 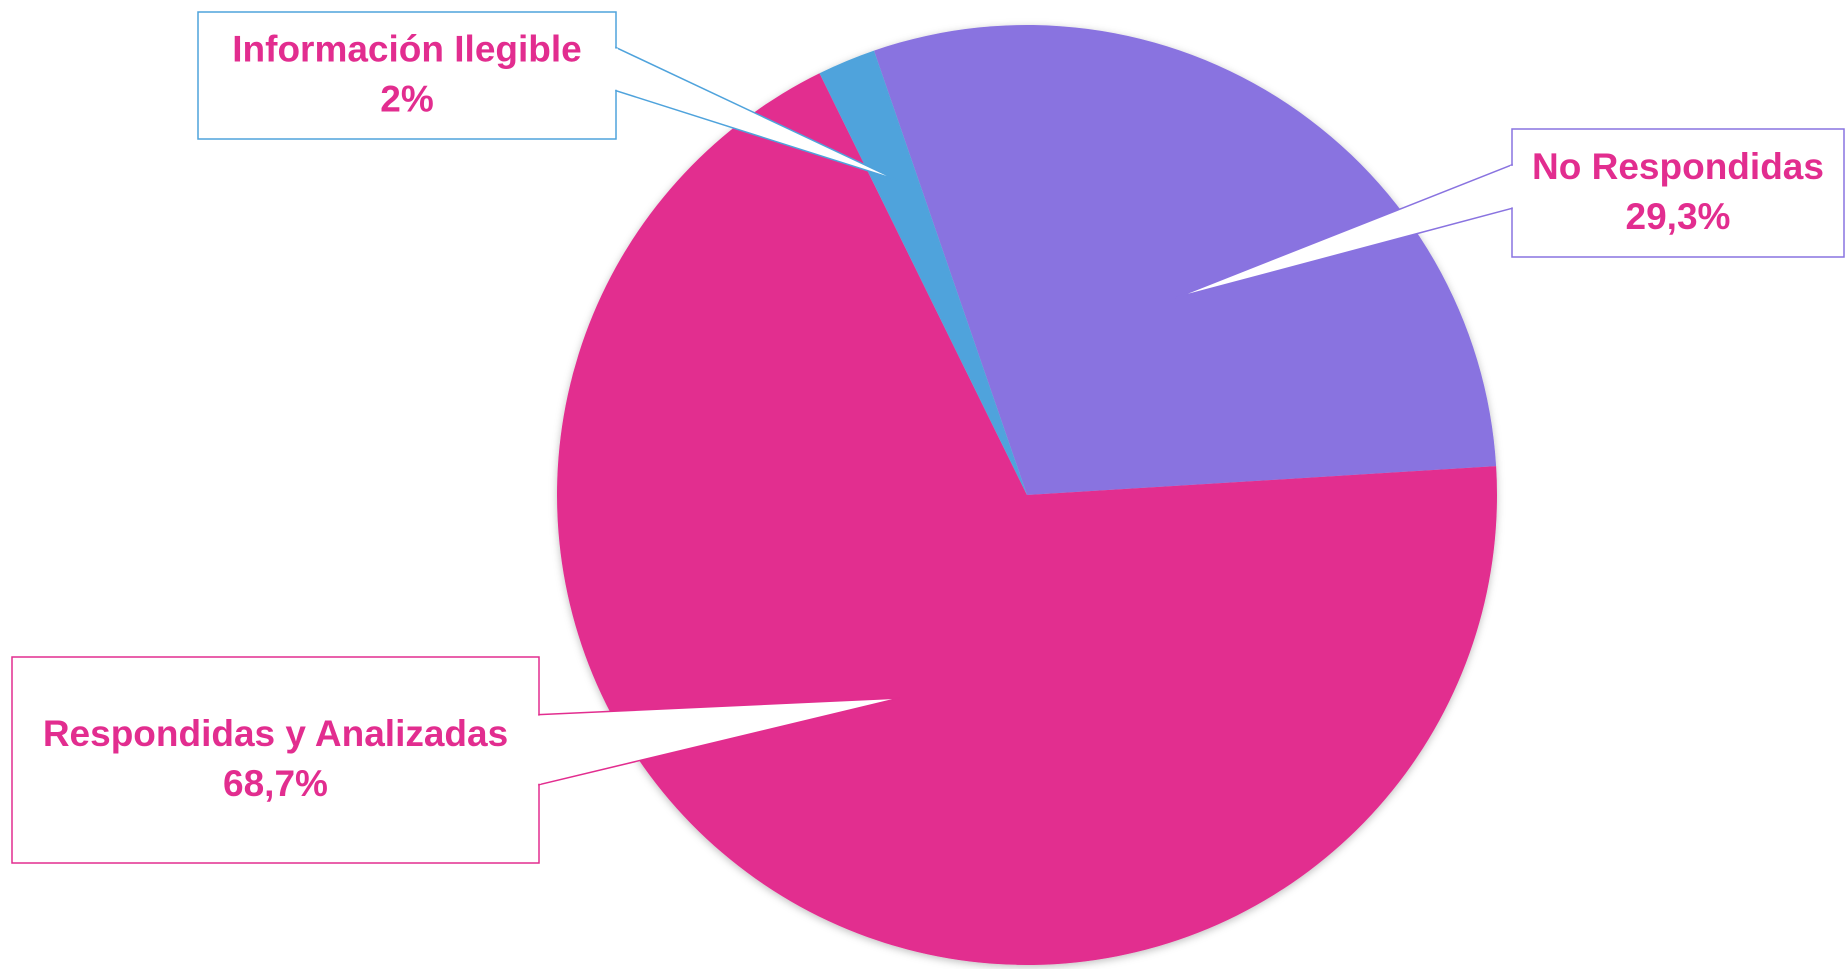 What do you see at coordinates (275, 733) in the screenshot?
I see `slice-label: Respondidas y Analizadas` at bounding box center [275, 733].